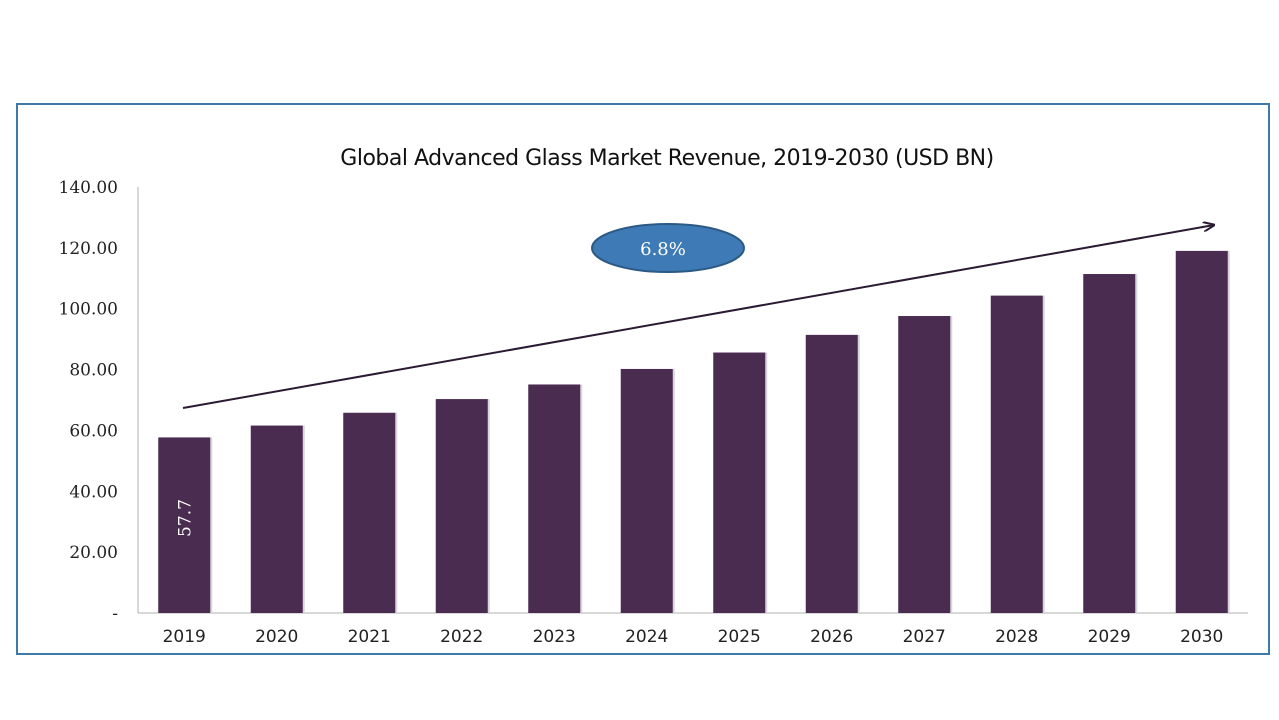 Image resolution: width=1279 pixels, height=720 pixels. What do you see at coordinates (554, 637) in the screenshot?
I see `x-tick-label: 2023` at bounding box center [554, 637].